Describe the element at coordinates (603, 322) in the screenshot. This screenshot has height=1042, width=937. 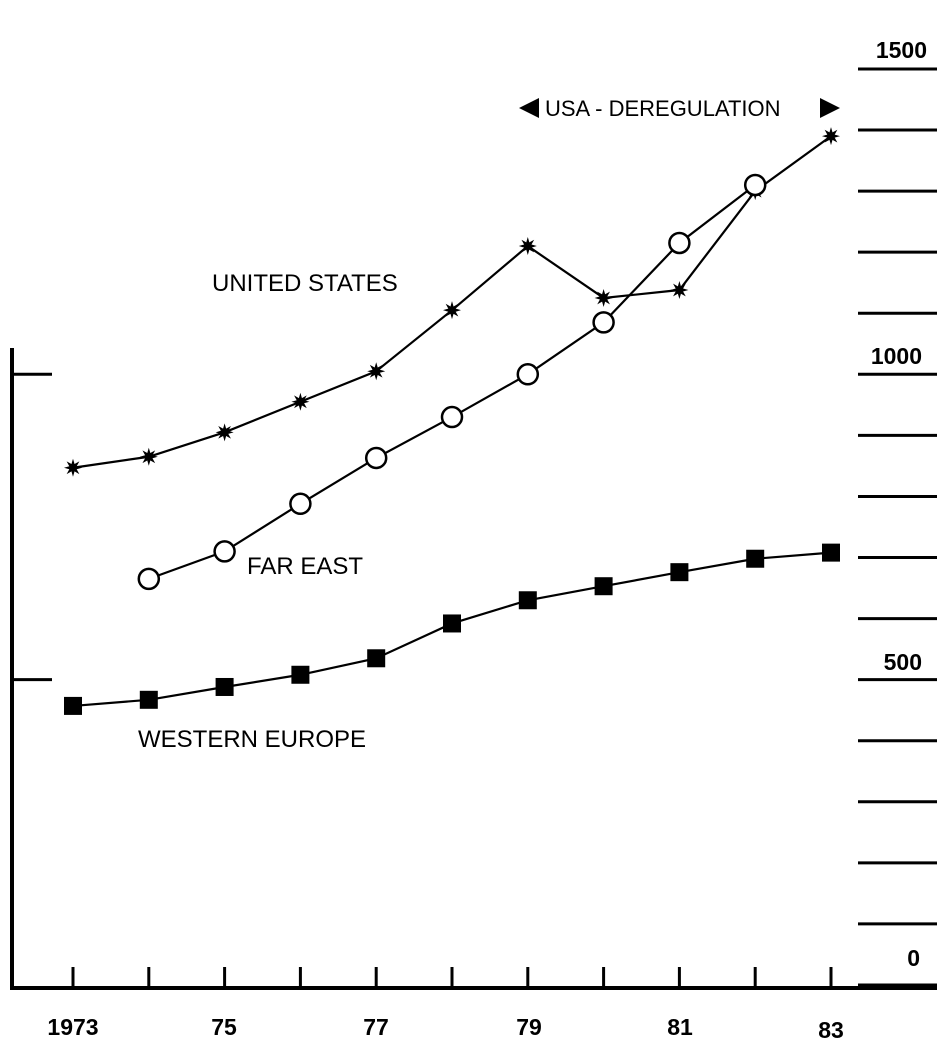
I see `data-point-far-east-1980` at that location.